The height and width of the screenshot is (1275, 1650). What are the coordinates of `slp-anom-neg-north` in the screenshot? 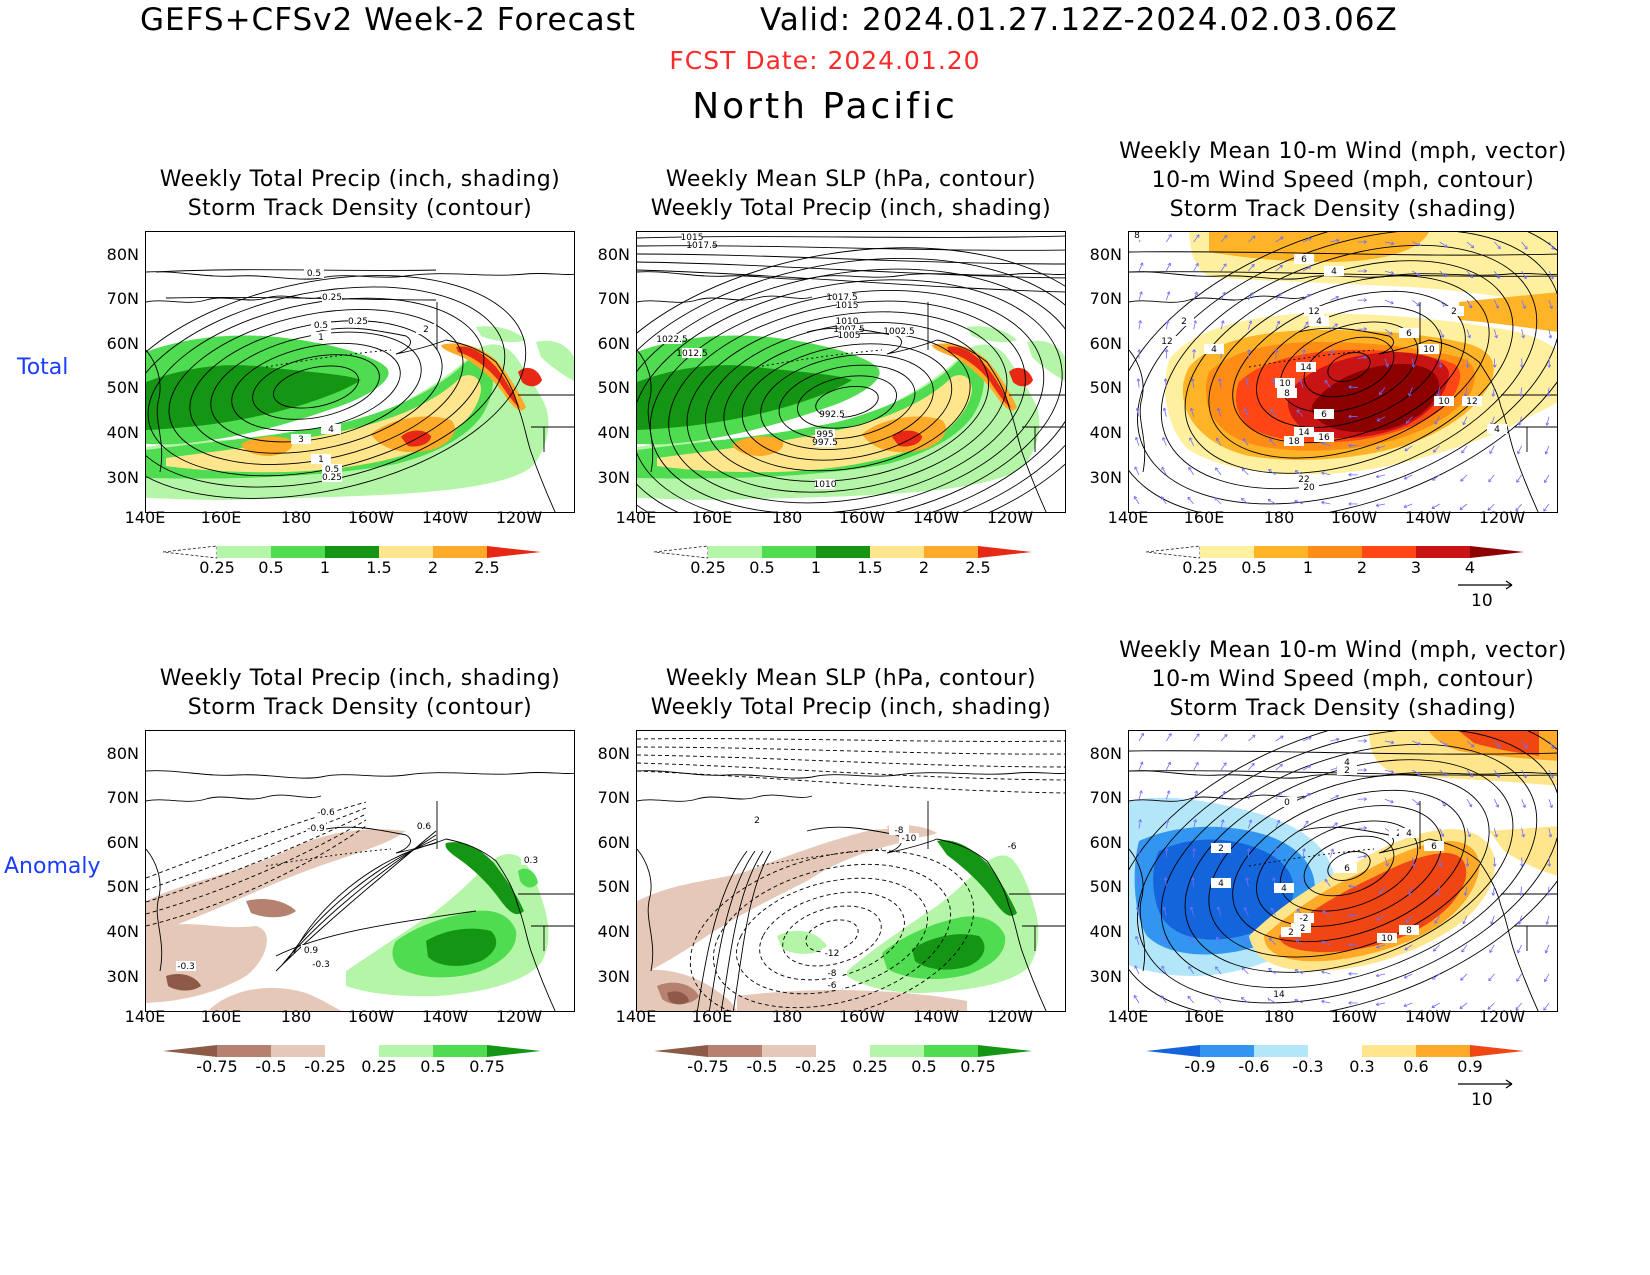 It's located at (851, 740).